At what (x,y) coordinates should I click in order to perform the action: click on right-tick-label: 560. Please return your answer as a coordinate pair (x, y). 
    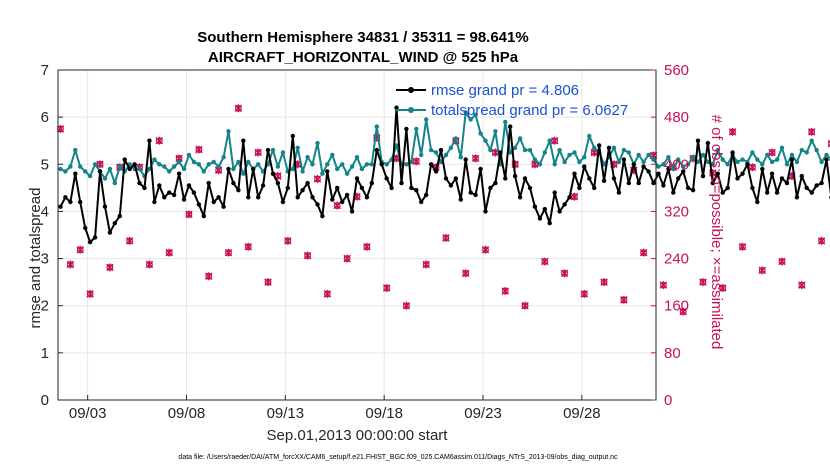
    Looking at the image, I should click on (676, 70).